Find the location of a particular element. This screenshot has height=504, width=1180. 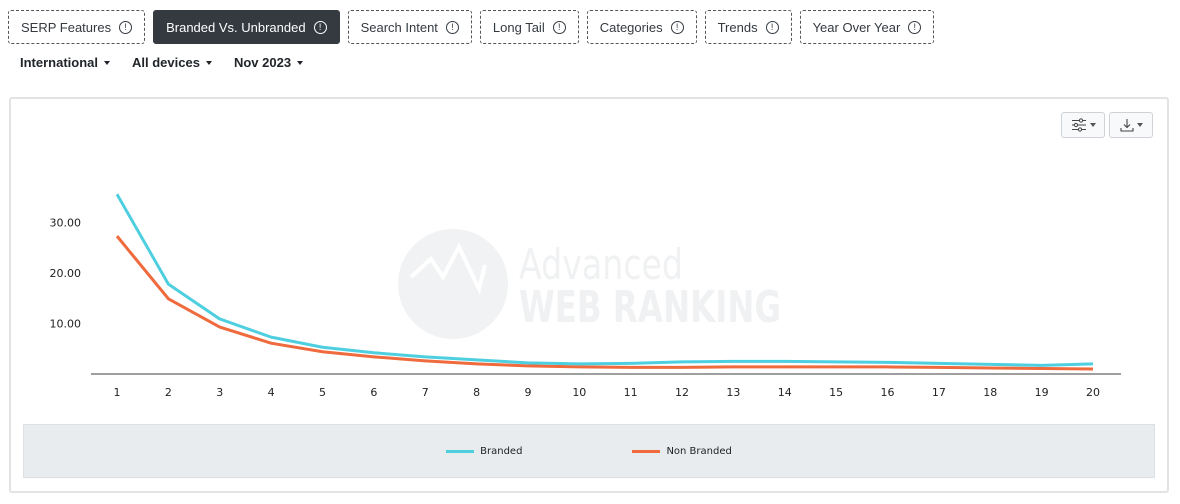

x-tick-label: 5 is located at coordinates (322, 392).